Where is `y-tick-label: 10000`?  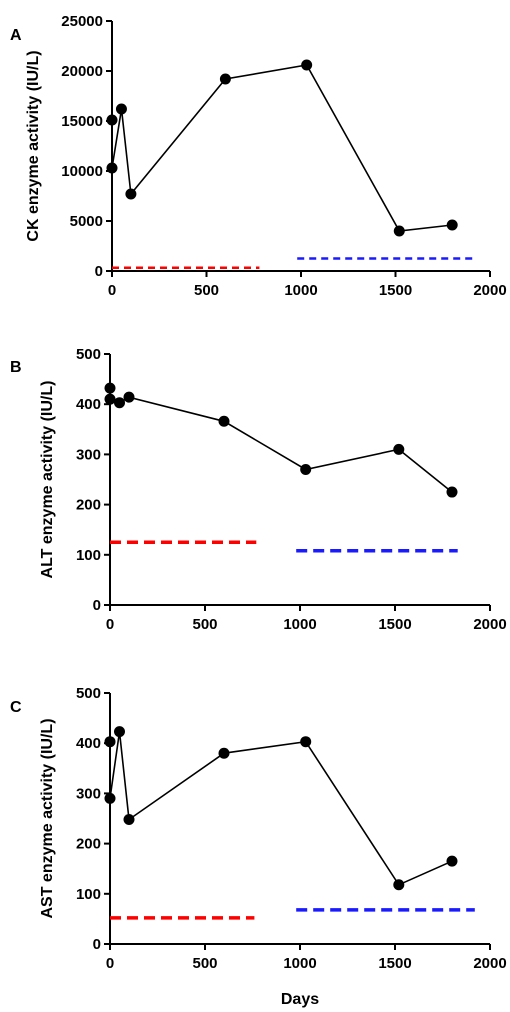 y-tick-label: 10000 is located at coordinates (82, 171).